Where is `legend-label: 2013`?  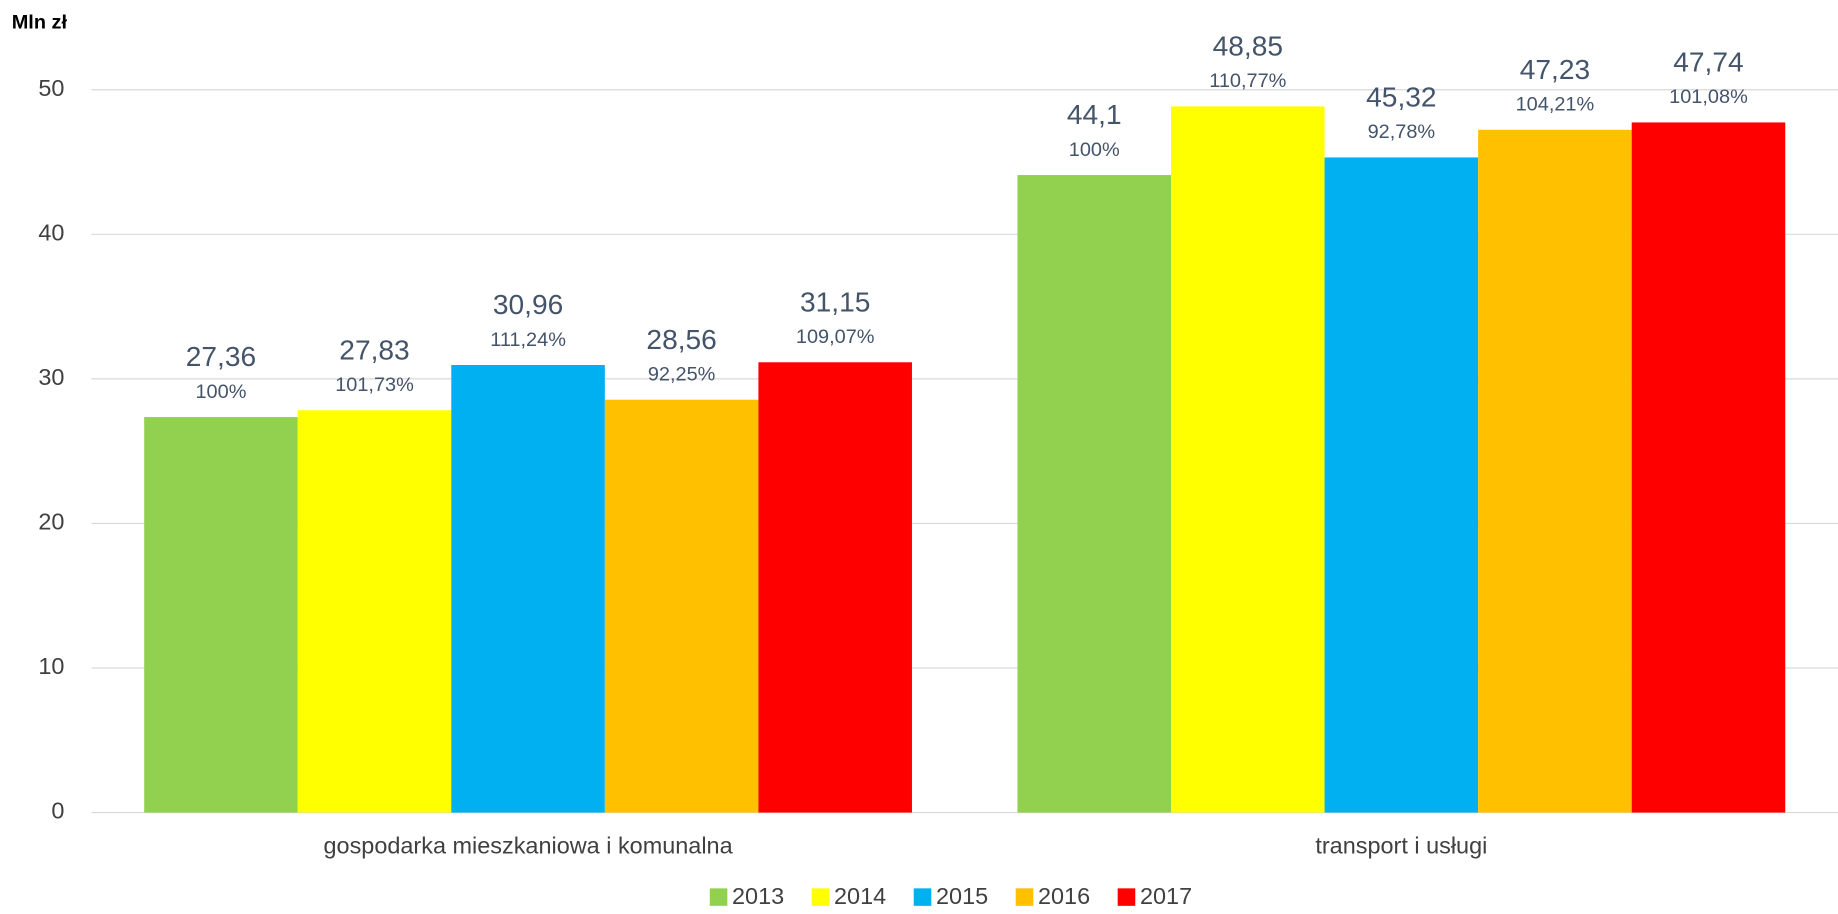 legend-label: 2013 is located at coordinates (758, 896).